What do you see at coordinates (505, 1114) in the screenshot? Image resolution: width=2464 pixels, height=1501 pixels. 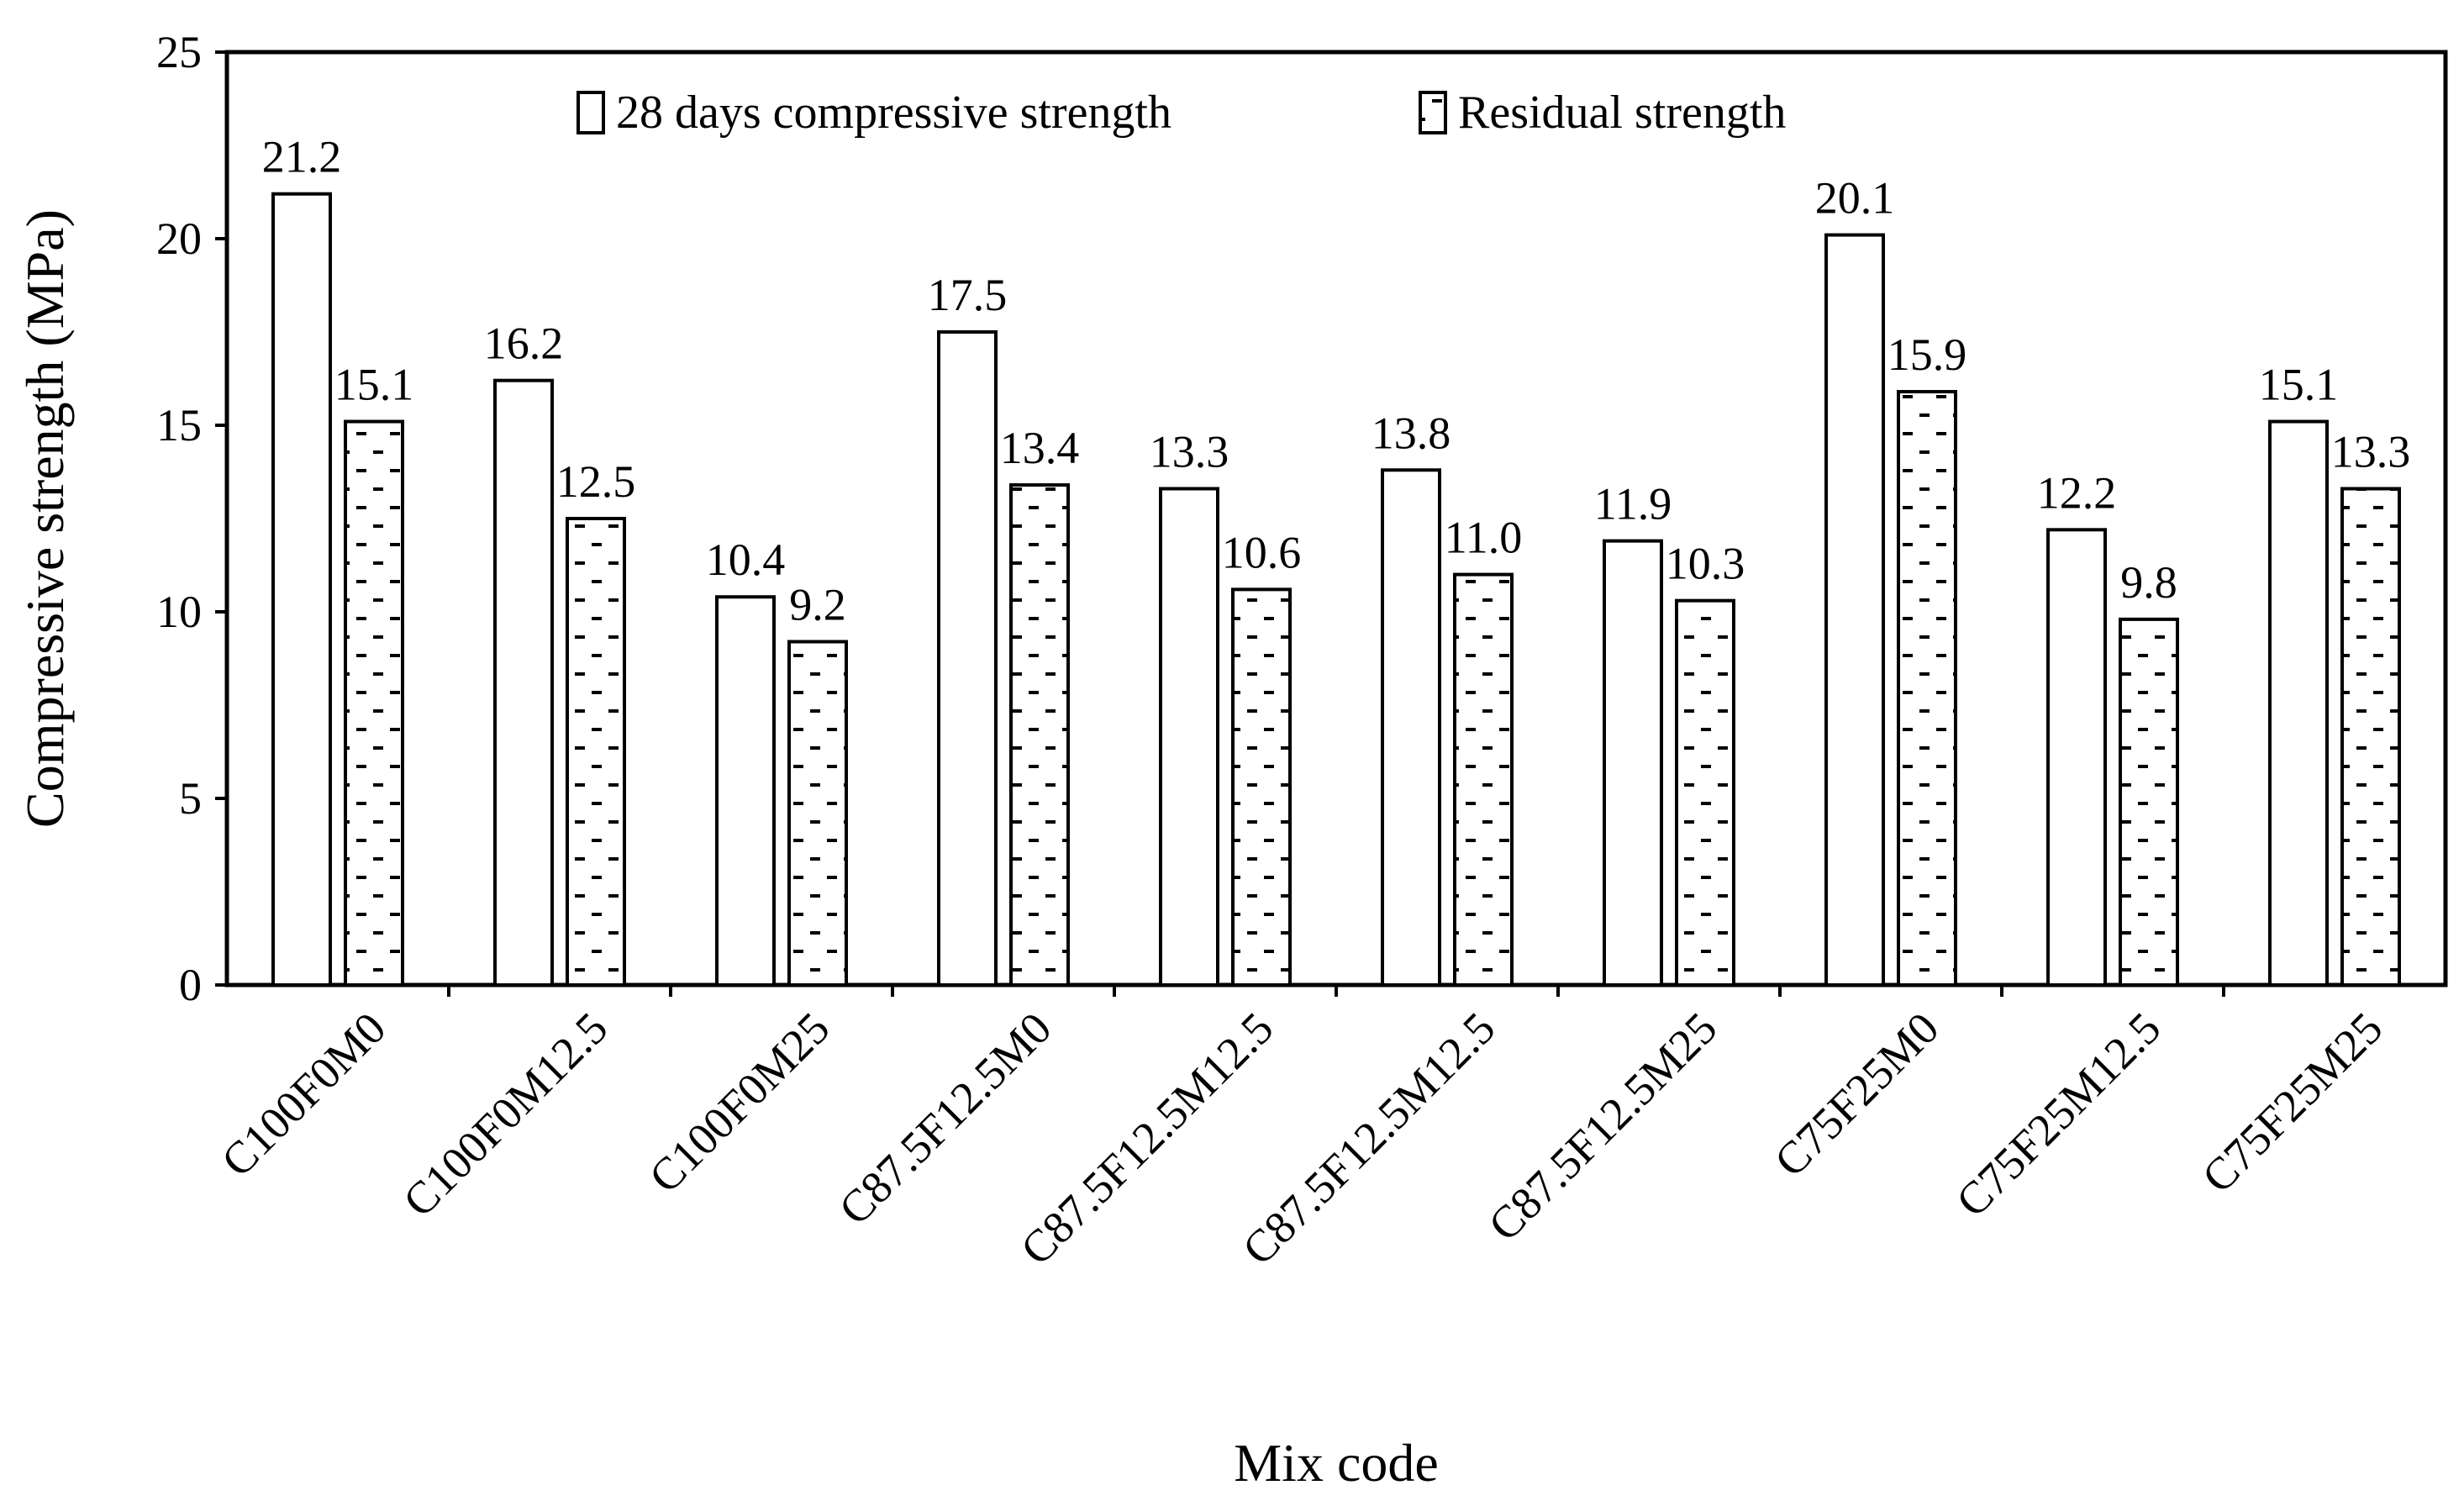 I see `x-tick-label: C100F0M12.5` at bounding box center [505, 1114].